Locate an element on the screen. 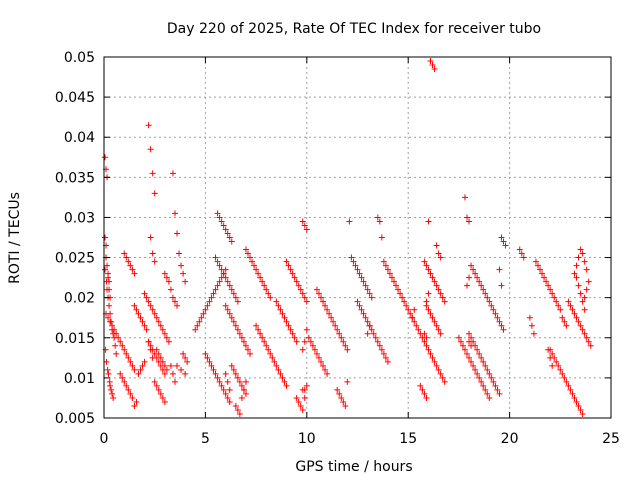 The image size is (640, 480). x-tick-label: 25 is located at coordinates (611, 439).